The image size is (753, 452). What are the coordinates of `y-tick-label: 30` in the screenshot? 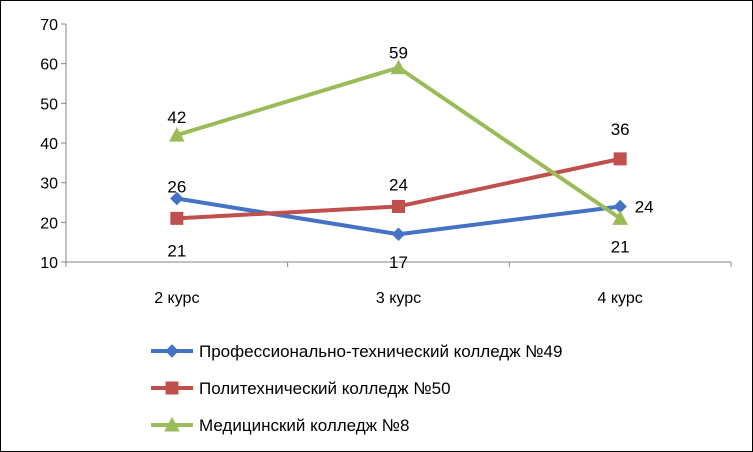 It's located at (49, 184).